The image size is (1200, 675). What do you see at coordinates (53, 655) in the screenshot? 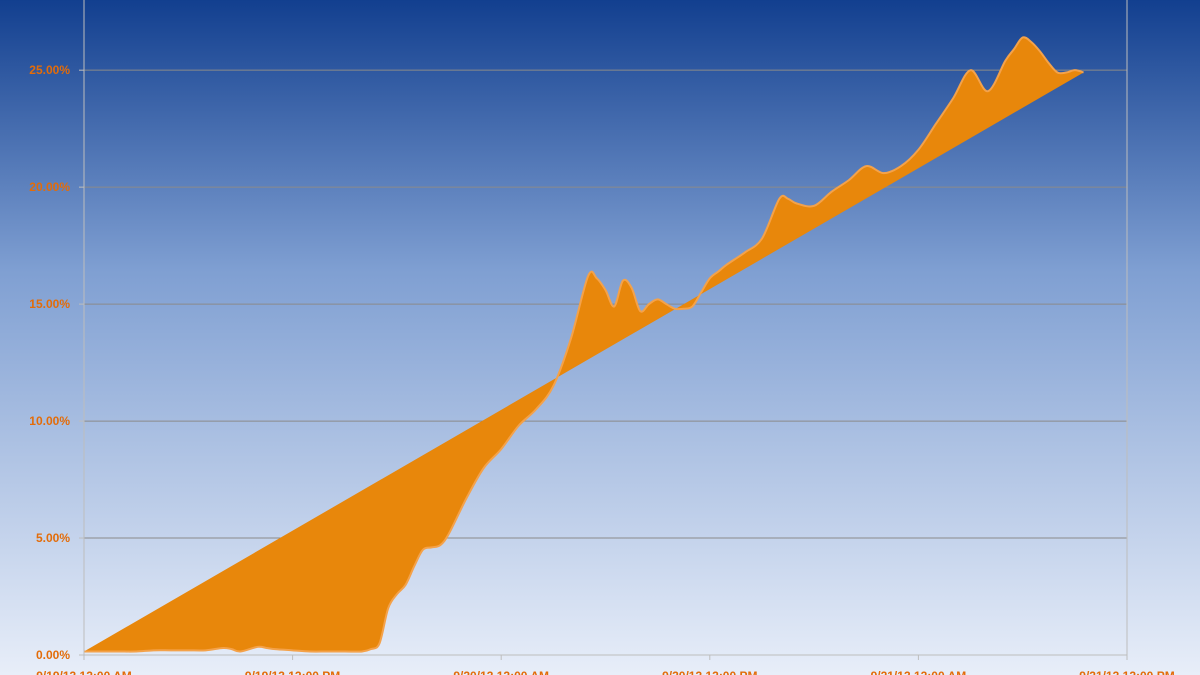
I see `y-tick-label-0: 0.00%` at bounding box center [53, 655].